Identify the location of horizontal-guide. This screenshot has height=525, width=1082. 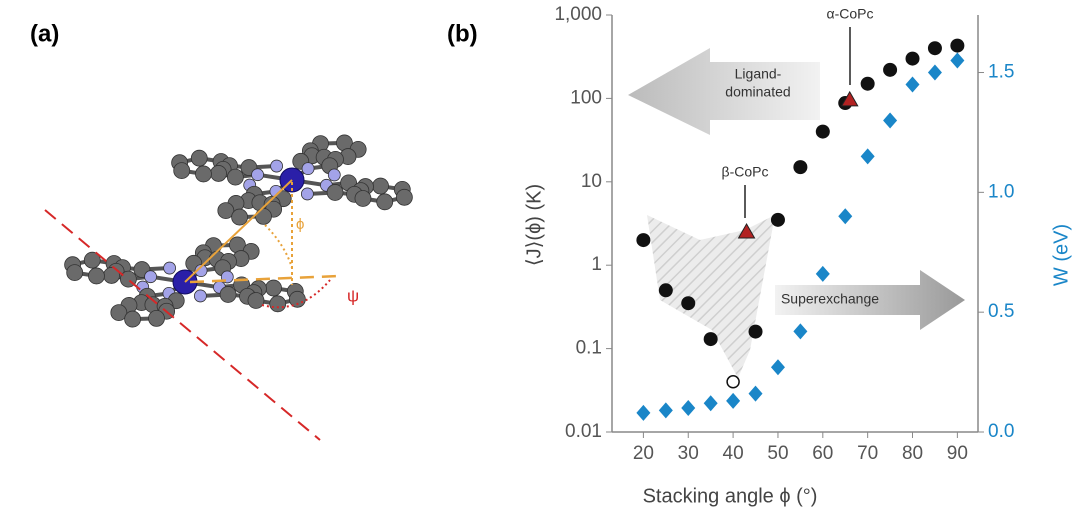
(265, 279).